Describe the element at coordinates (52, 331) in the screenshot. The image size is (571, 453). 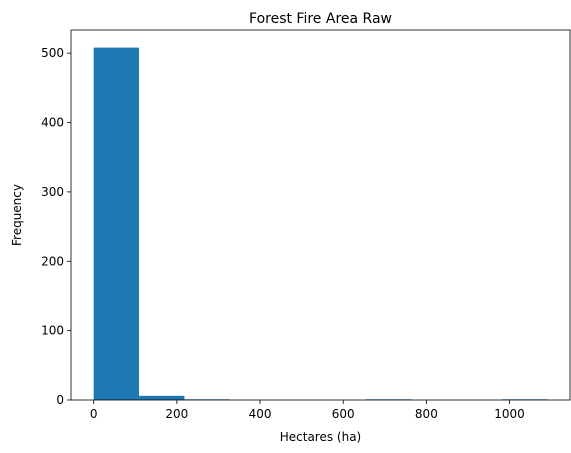
I see `y-tick-label: 100` at that location.